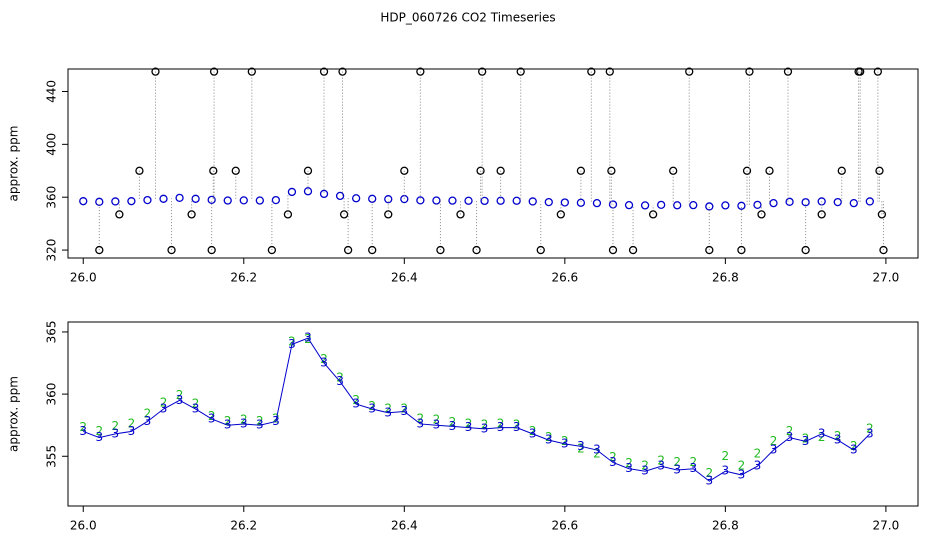  I want to click on x-tick-label: 27.0, so click(886, 526).